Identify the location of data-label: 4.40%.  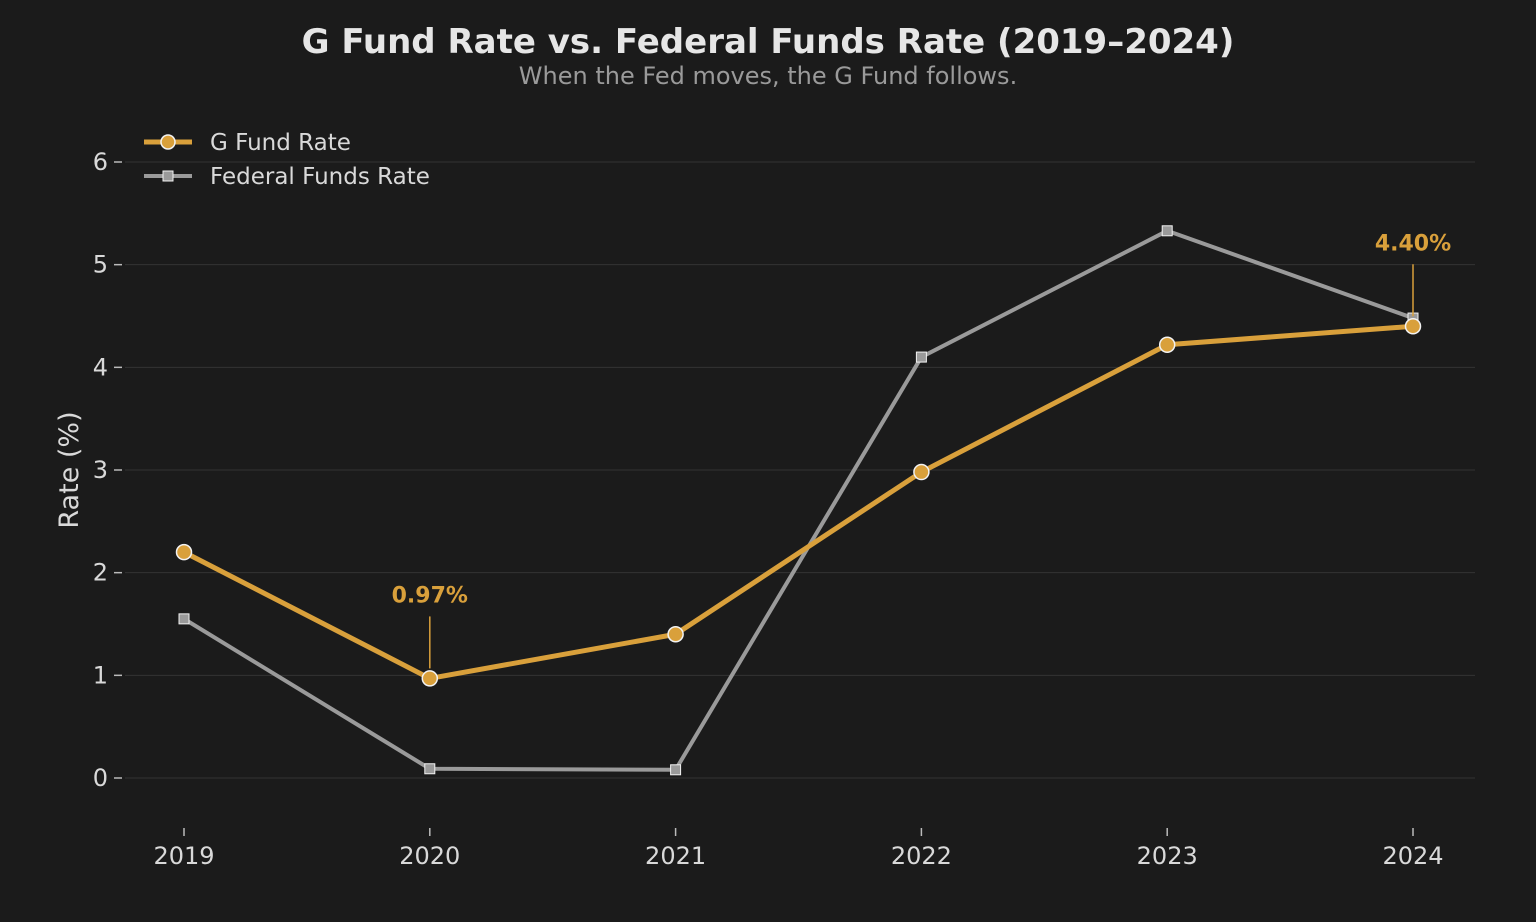
(1413, 243).